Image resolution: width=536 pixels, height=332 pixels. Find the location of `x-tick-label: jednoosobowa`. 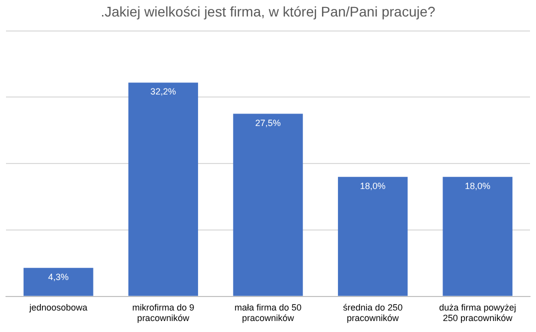

x-tick-label: jednoosobowa is located at coordinates (58, 307).